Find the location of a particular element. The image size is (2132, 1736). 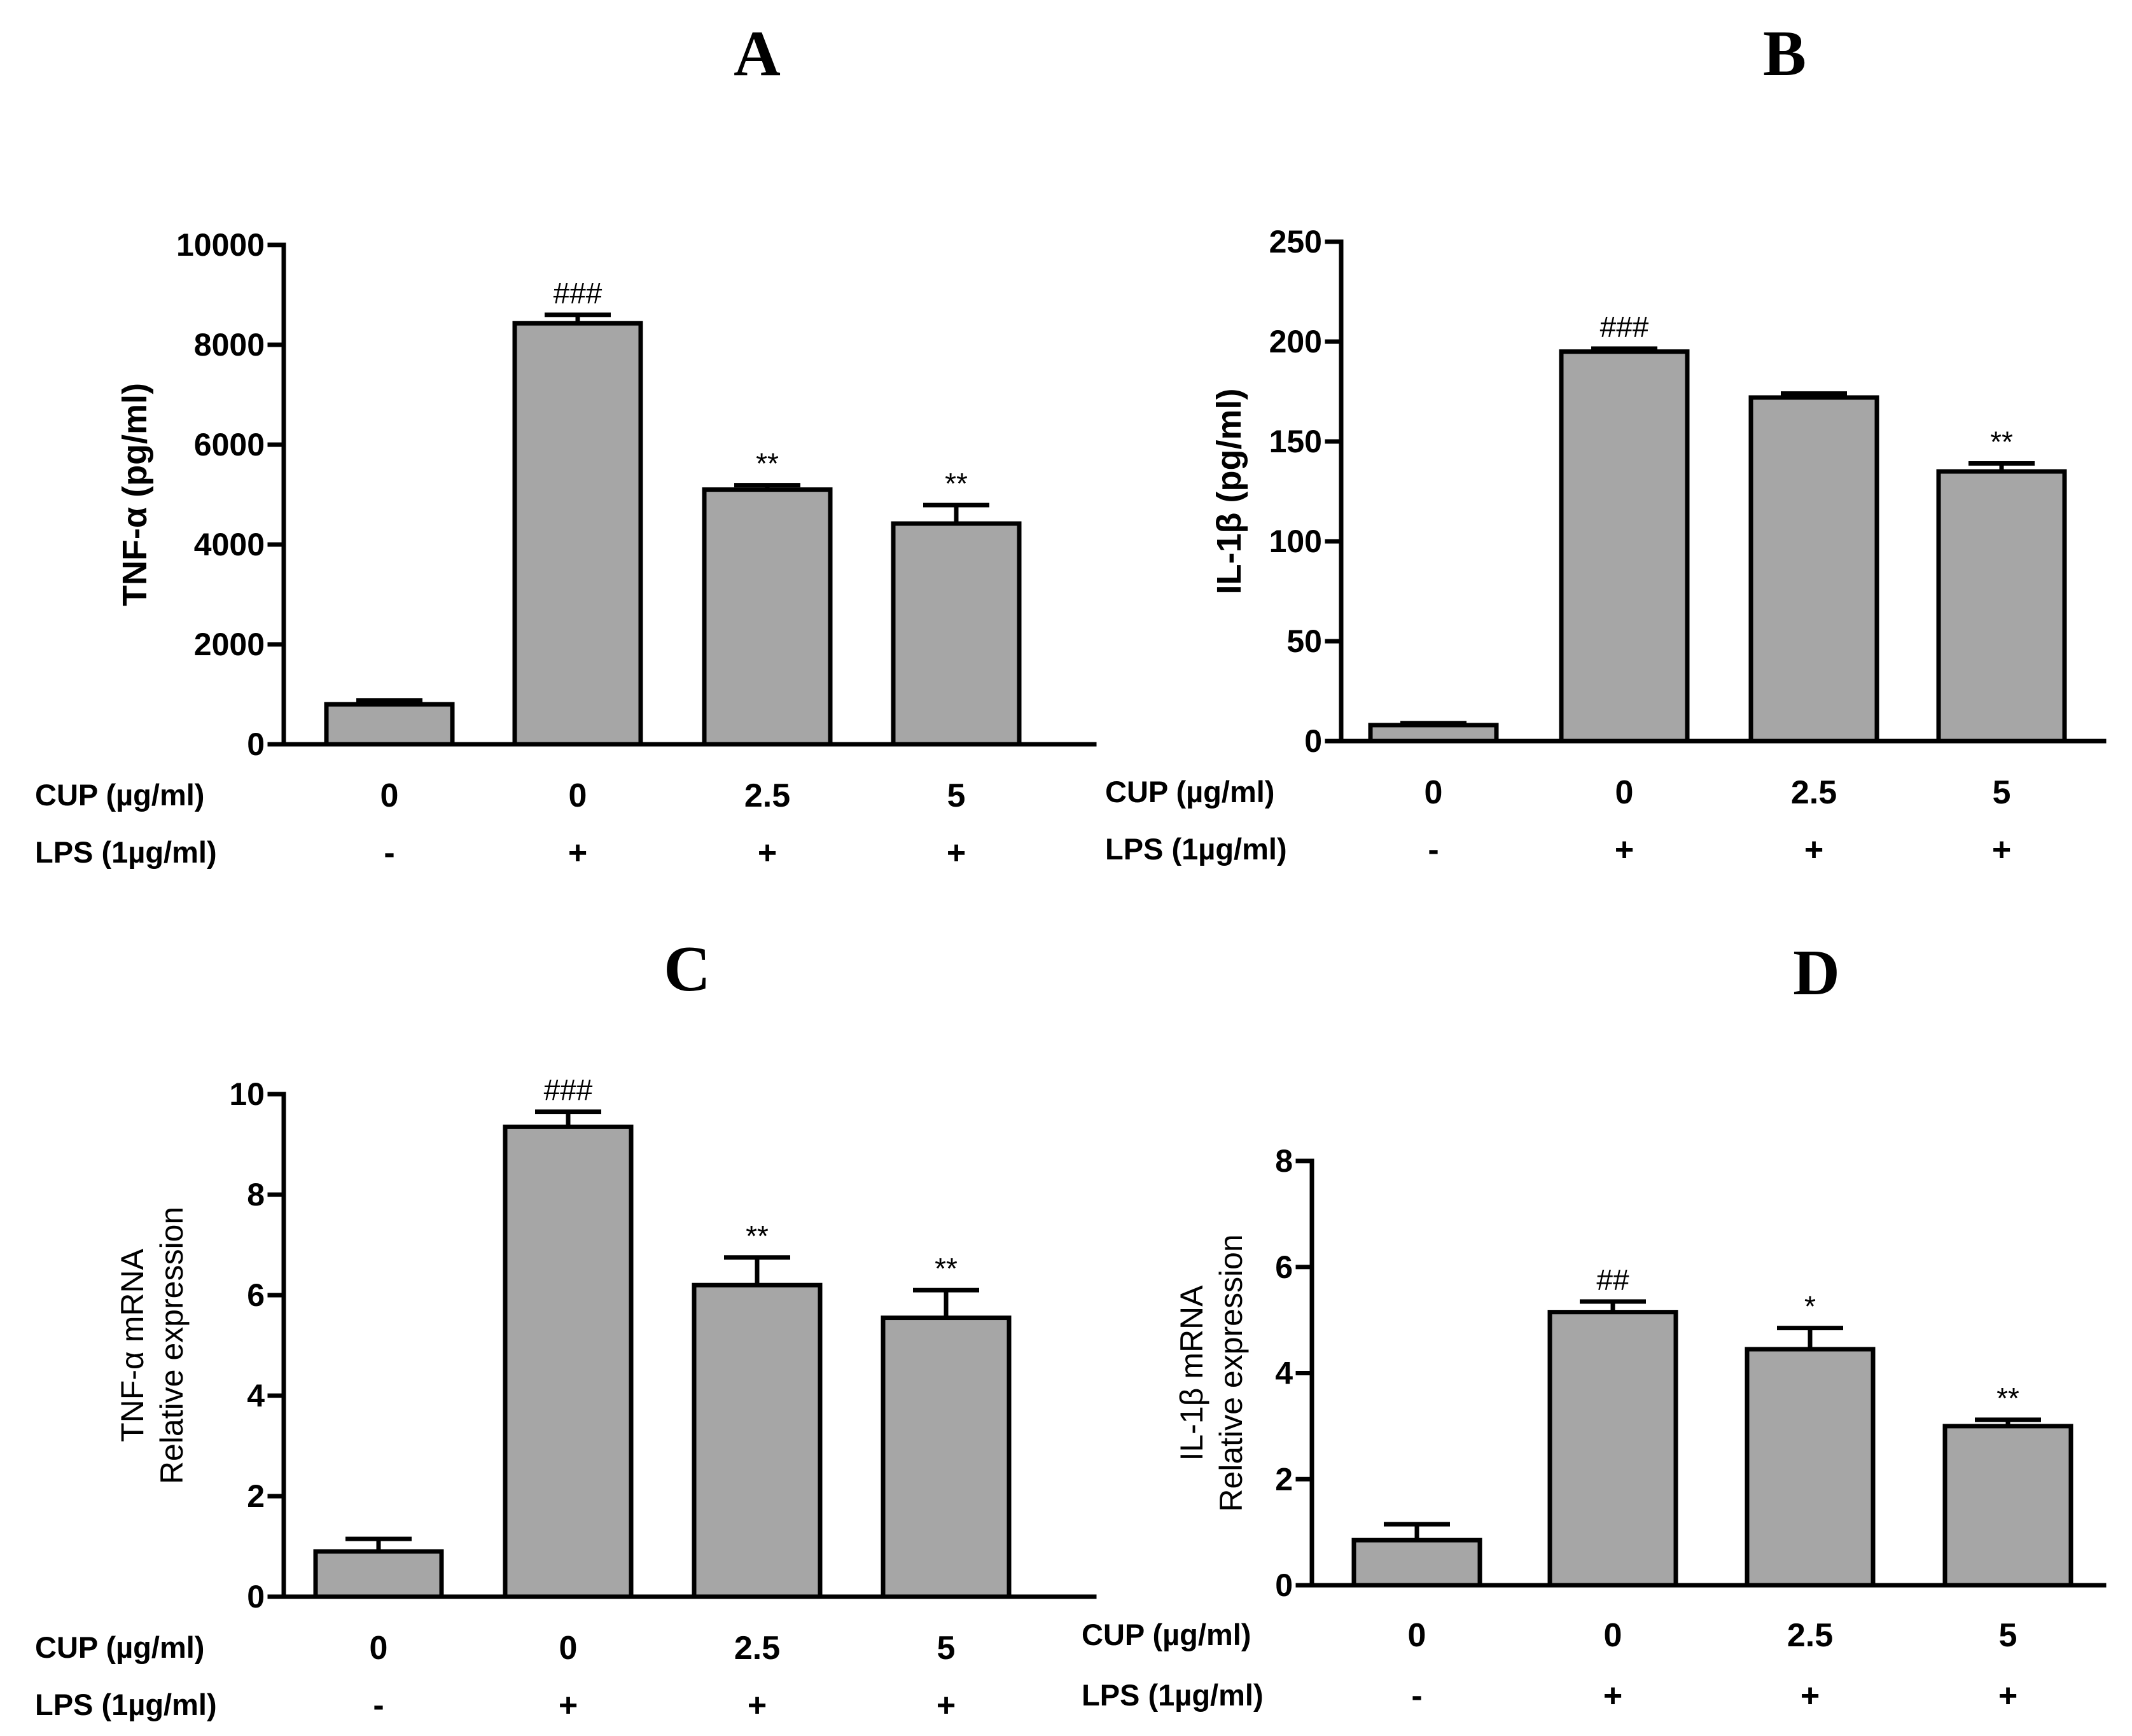

y-tick-label: 200 is located at coordinates (1296, 341).